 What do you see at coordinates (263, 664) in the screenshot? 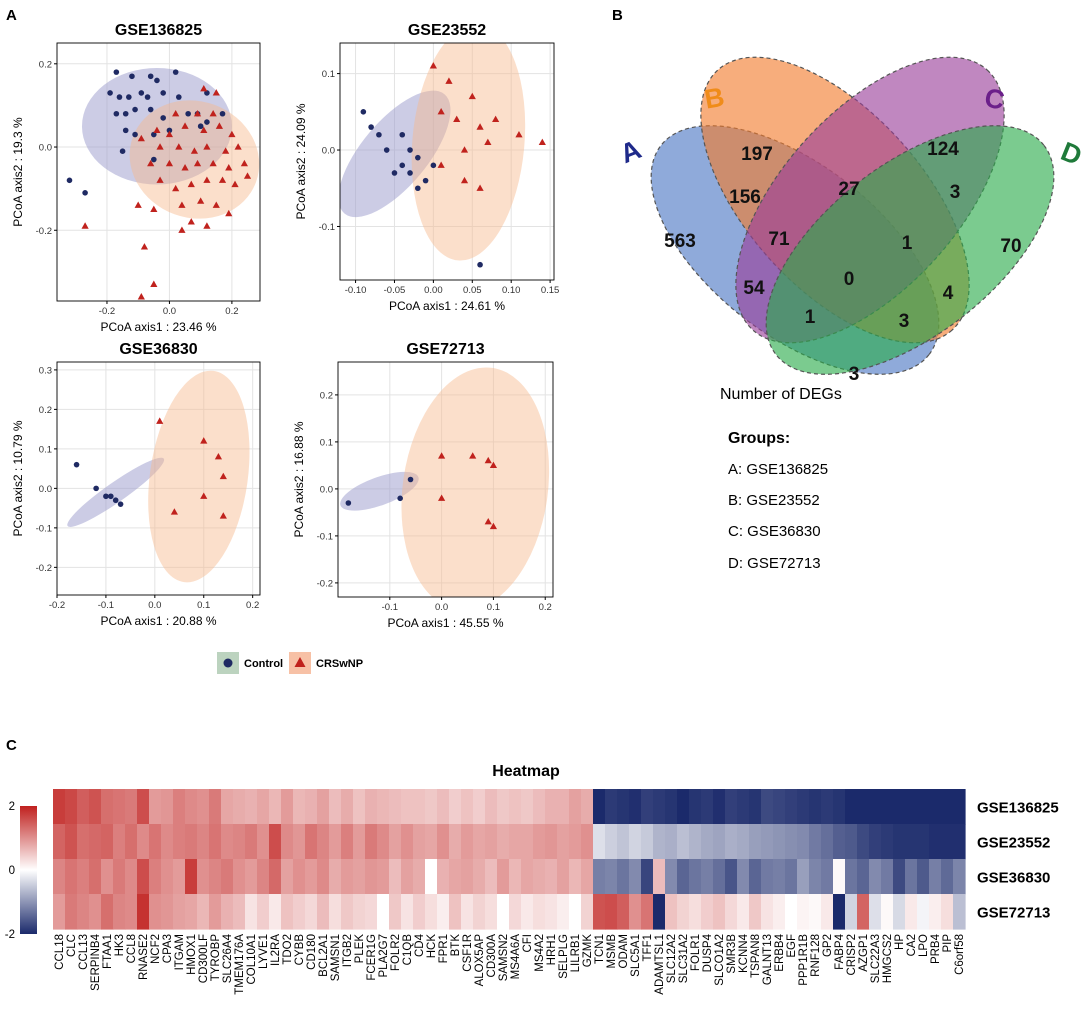
I see `legend-control-label: Control` at bounding box center [263, 664].